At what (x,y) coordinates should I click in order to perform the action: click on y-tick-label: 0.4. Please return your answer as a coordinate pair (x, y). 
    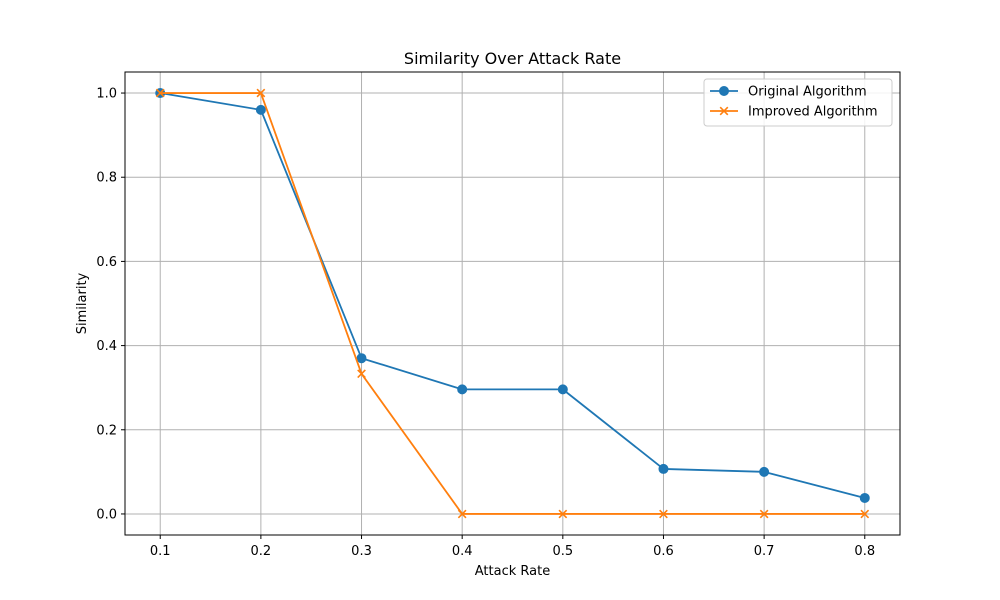
    Looking at the image, I should click on (106, 346).